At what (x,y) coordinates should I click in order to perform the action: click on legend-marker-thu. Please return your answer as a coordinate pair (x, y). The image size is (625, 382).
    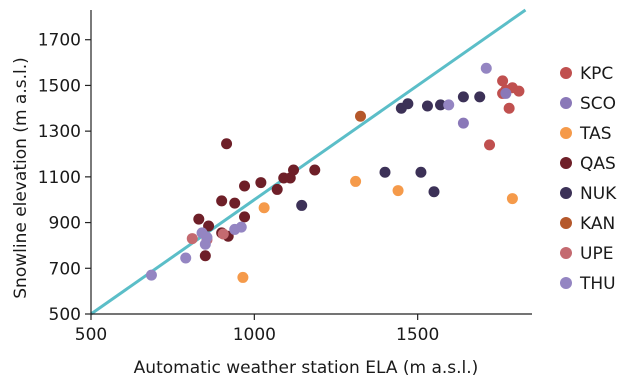
    Looking at the image, I should click on (566, 283).